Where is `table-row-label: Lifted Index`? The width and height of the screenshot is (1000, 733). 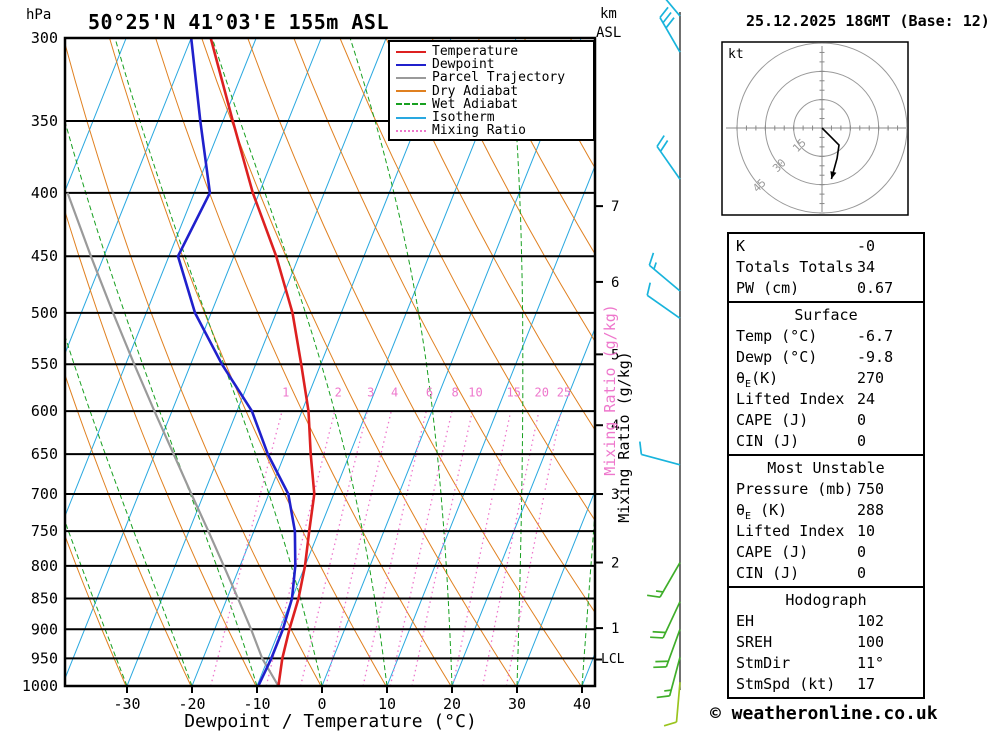 table-row-label: Lifted Index is located at coordinates (790, 531).